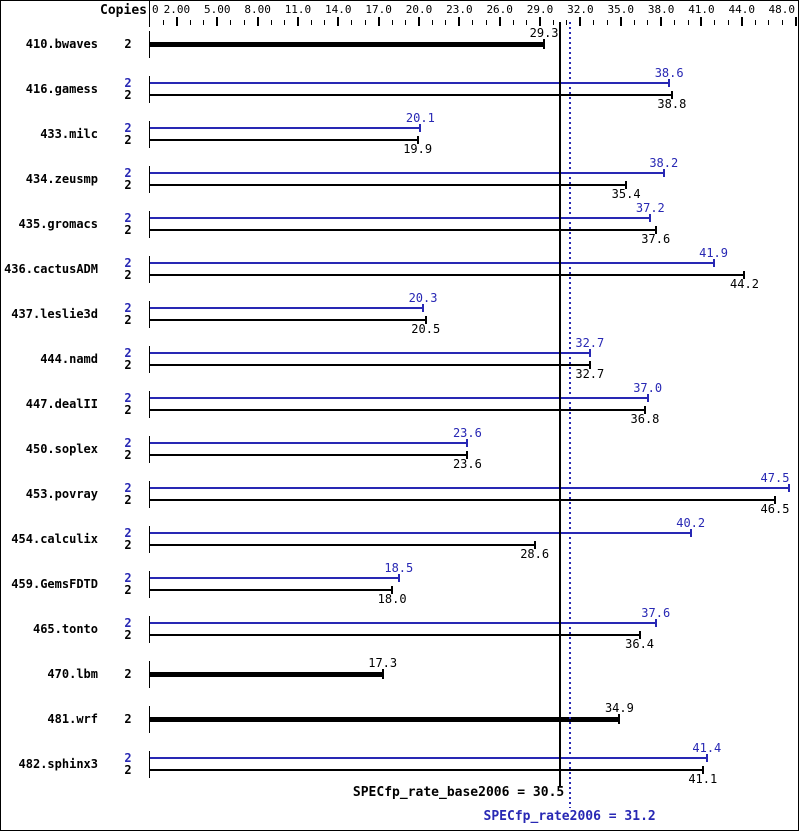 The image size is (799, 831). I want to click on value-label-base: 32.7, so click(590, 374).